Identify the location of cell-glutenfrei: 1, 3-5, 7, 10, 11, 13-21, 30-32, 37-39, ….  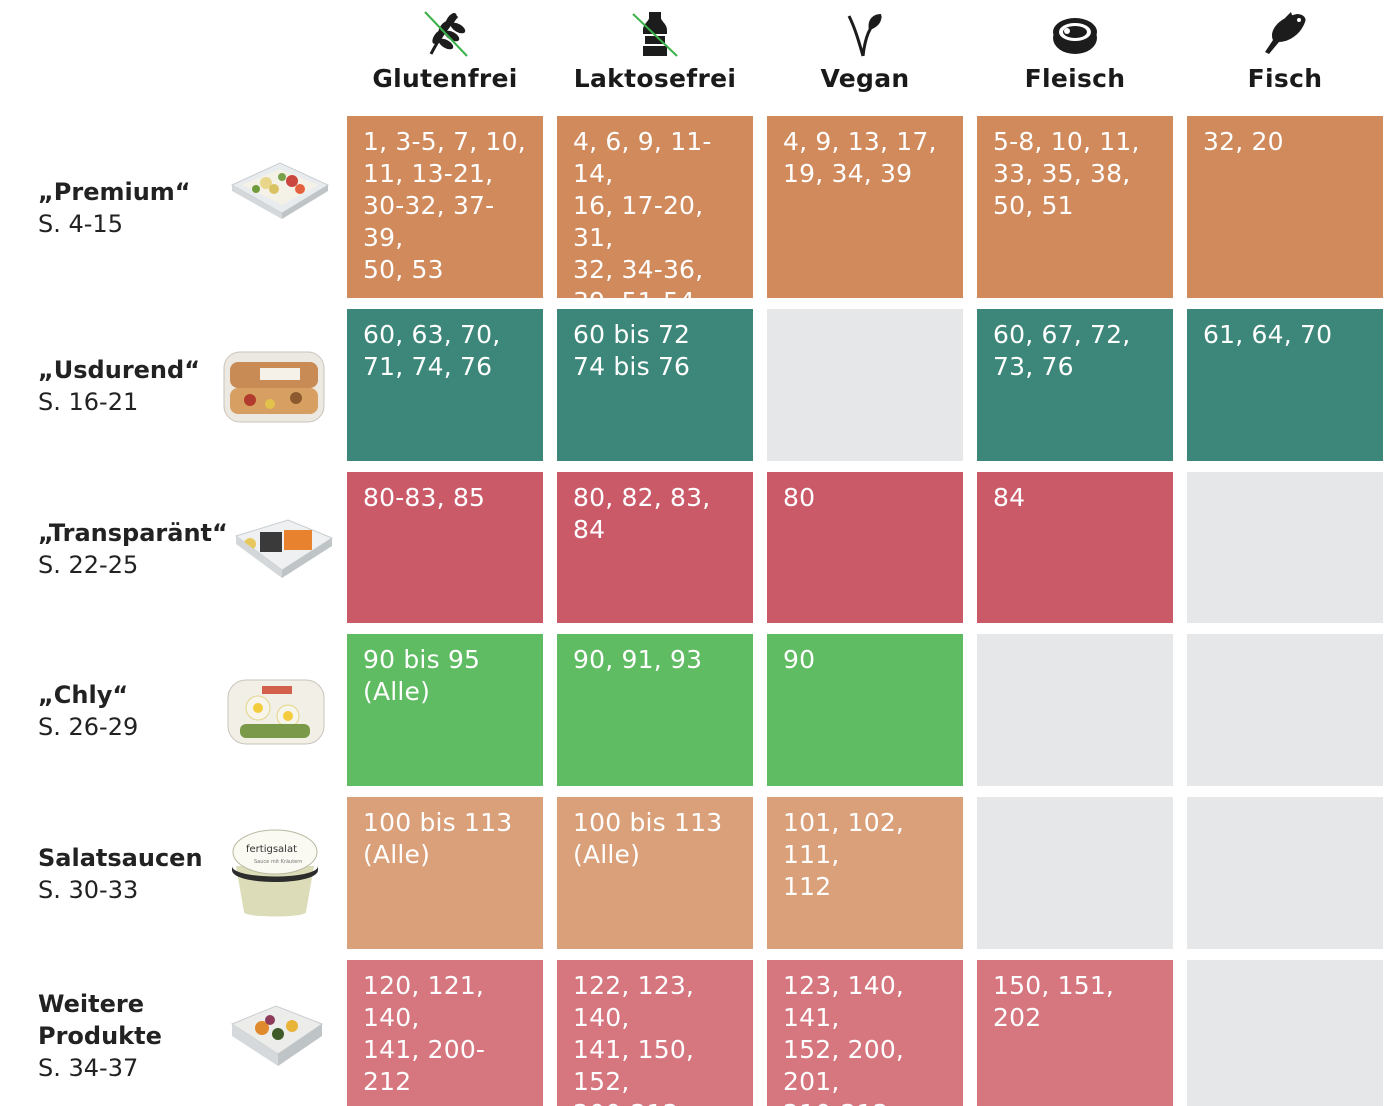
(445, 207).